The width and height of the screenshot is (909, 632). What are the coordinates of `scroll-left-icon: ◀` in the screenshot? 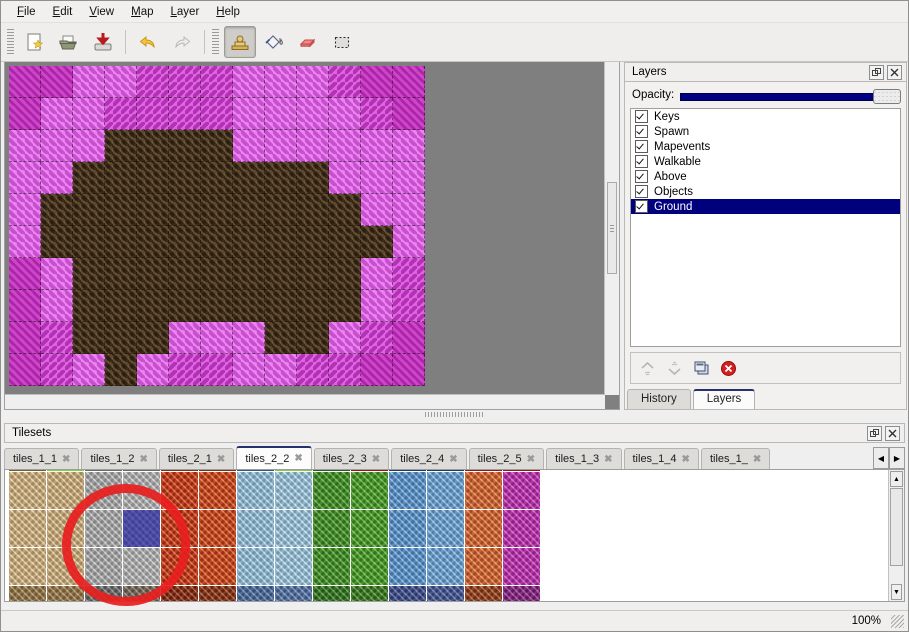 It's located at (881, 458).